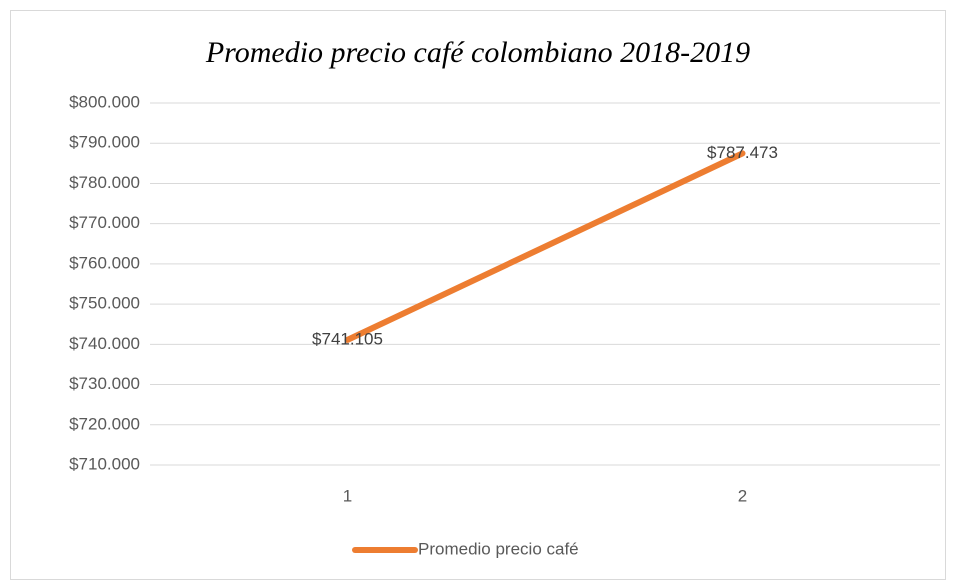 This screenshot has height=580, width=956. Describe the element at coordinates (347, 495) in the screenshot. I see `x-tick-label: 1` at that location.